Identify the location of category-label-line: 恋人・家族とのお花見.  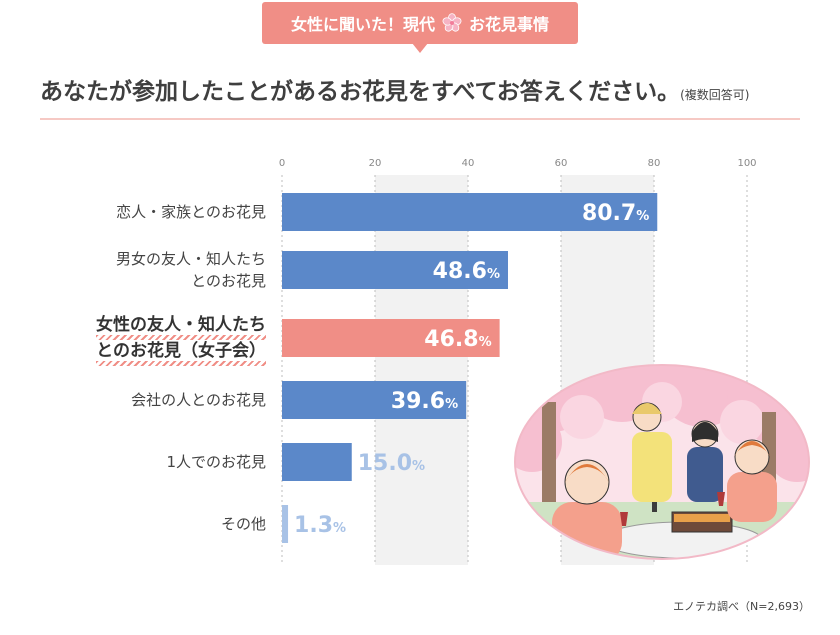
(191, 212).